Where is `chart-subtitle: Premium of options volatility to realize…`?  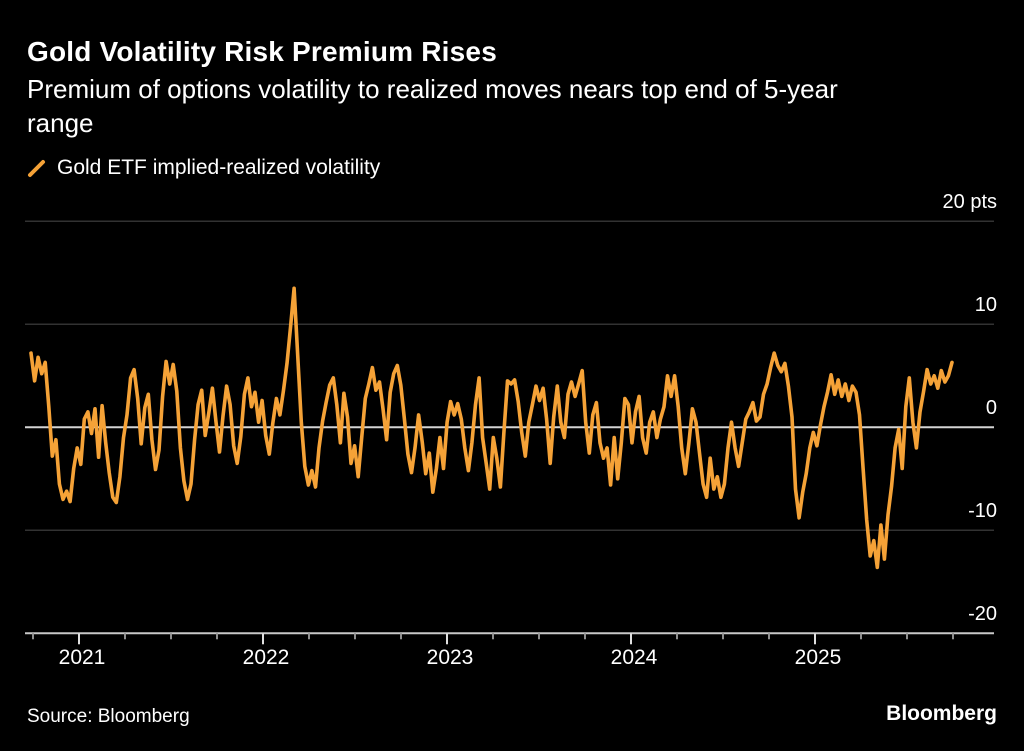
chart-subtitle: Premium of options volatility to realize… is located at coordinates (432, 106).